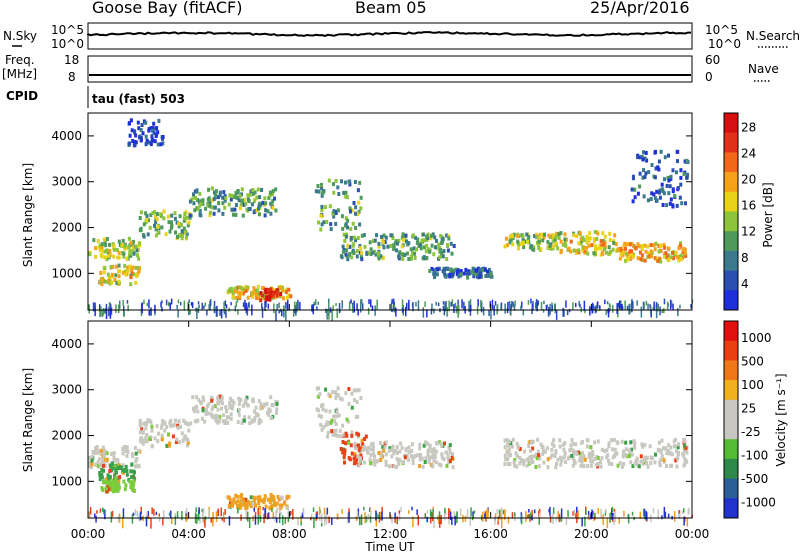 The height and width of the screenshot is (554, 800). I want to click on colorbar-segment-power, so click(731, 201).